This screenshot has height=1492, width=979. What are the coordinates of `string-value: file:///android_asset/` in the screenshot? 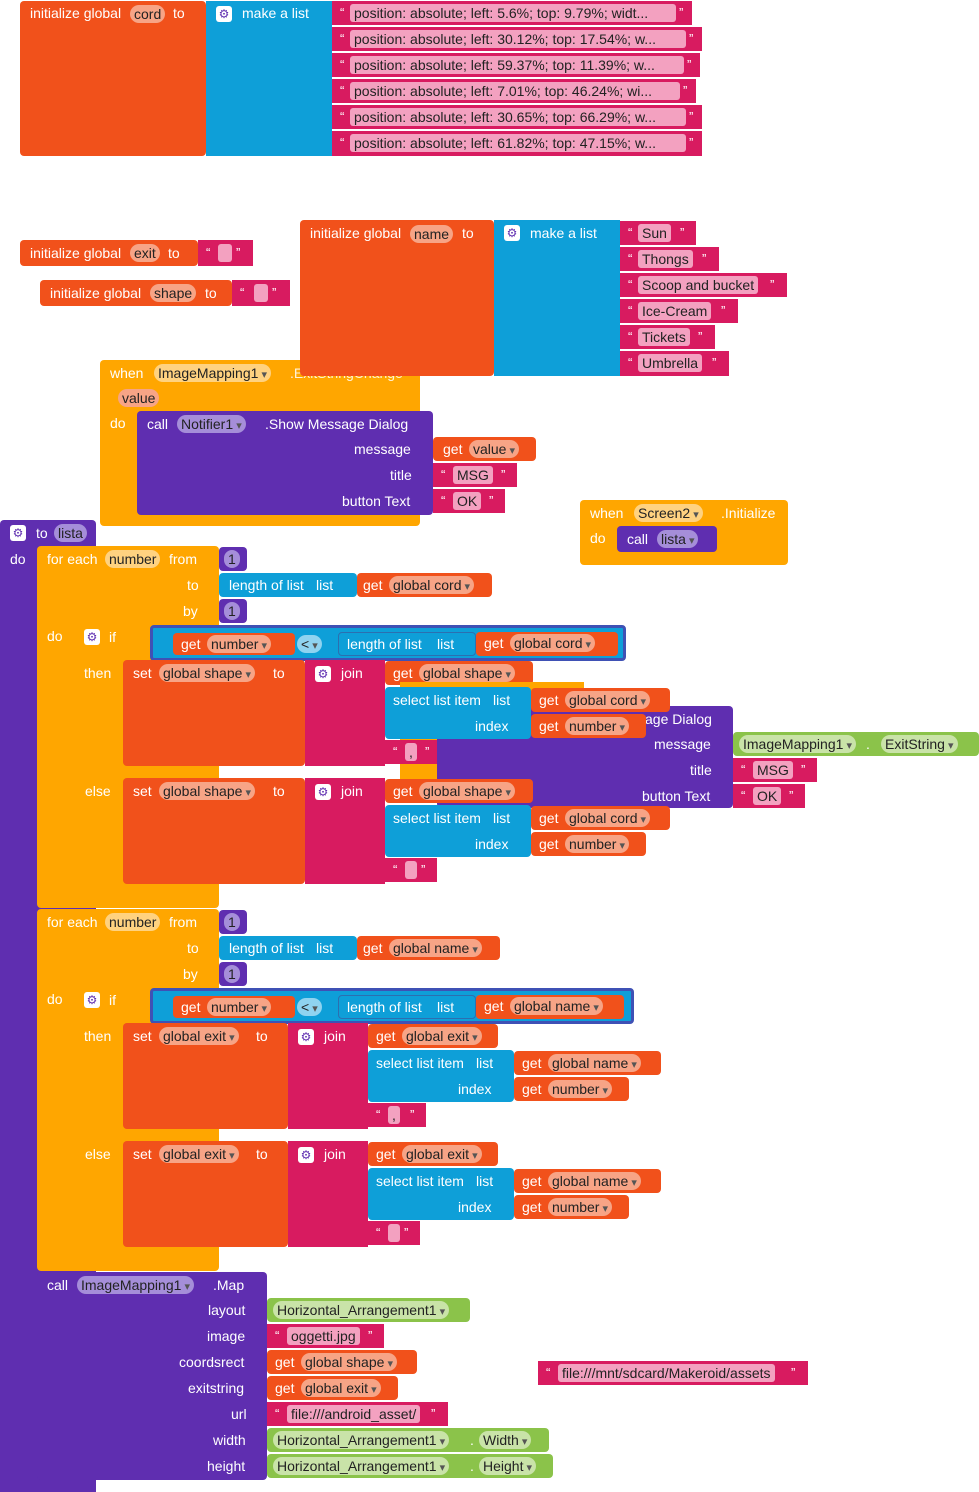 It's located at (354, 1414).